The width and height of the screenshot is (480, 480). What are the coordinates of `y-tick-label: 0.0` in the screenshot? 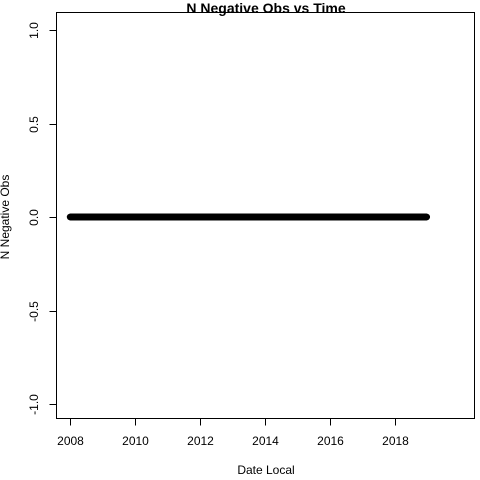 It's located at (34, 217).